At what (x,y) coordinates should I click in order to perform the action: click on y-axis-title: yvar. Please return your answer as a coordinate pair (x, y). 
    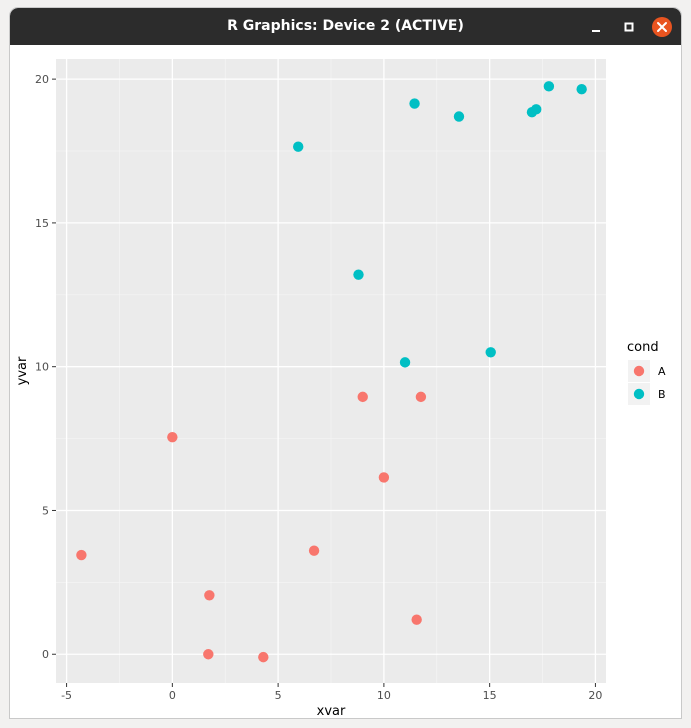
    Looking at the image, I should click on (22, 370).